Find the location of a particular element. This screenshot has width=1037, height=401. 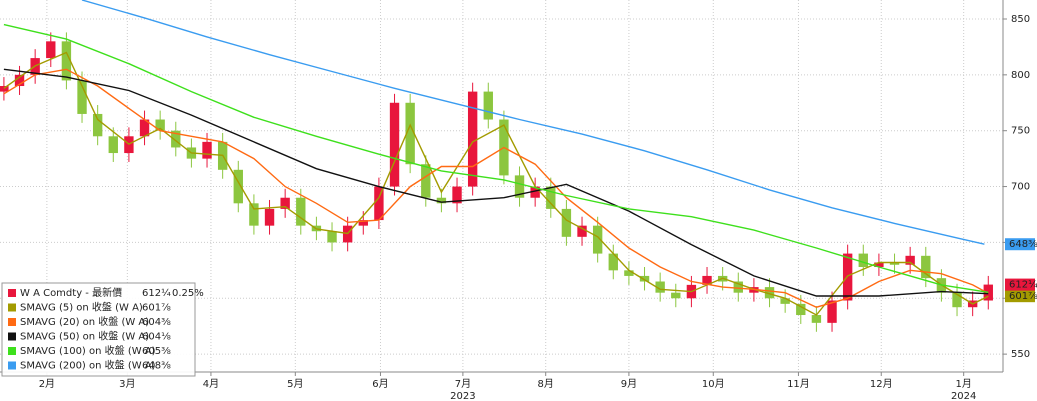

year-label: 2024 is located at coordinates (963, 396).